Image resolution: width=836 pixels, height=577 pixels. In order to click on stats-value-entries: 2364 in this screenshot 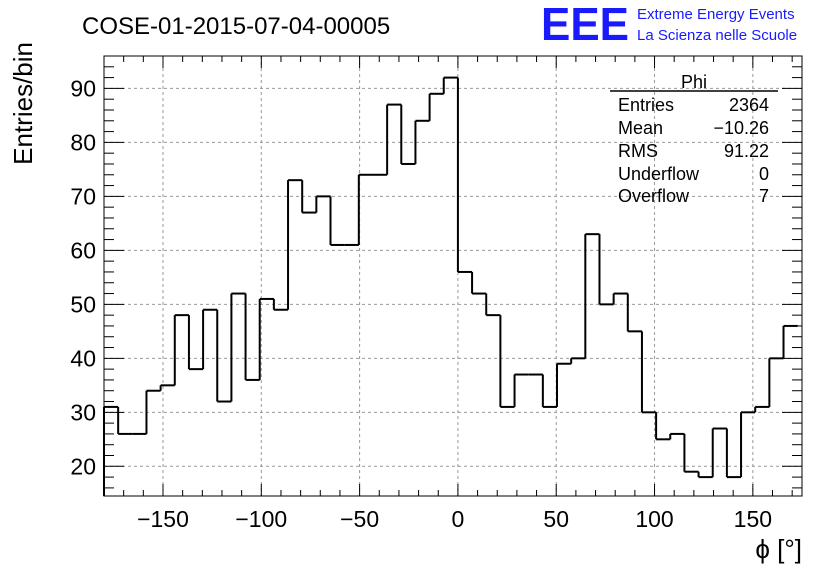, I will do `click(749, 105)`.